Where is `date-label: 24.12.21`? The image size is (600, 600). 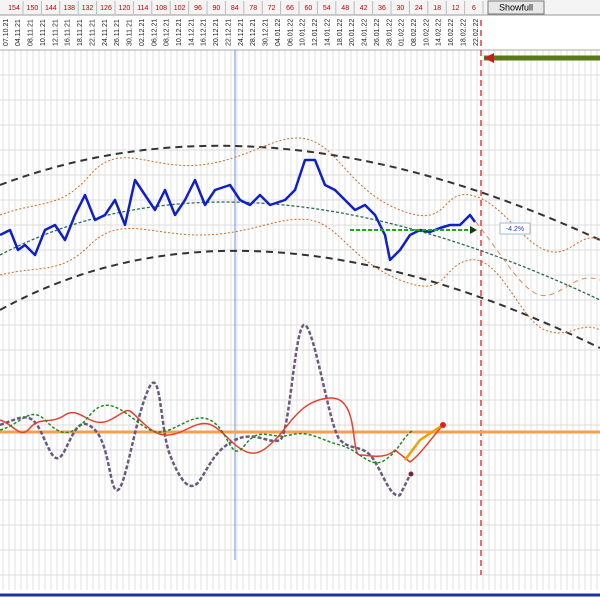 date-label: 24.12.21 is located at coordinates (241, 32).